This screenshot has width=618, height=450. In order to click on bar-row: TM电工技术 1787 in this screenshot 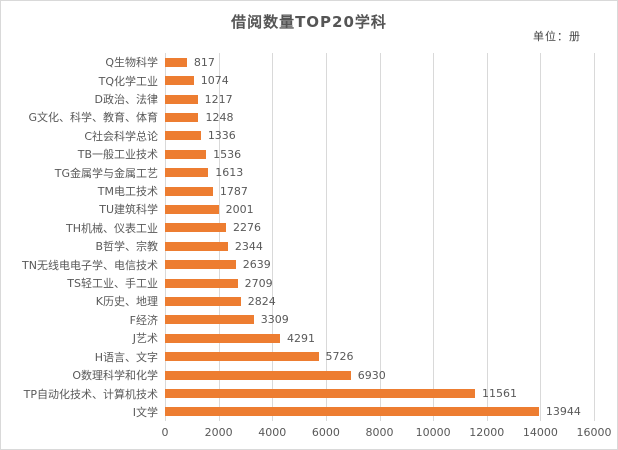, I will do `click(297, 191)`.